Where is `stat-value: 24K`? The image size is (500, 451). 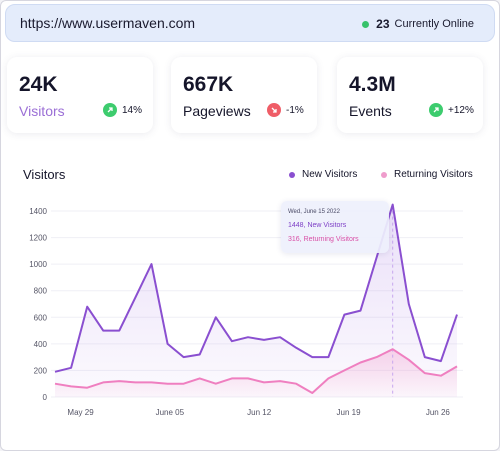
stat-value: 24K is located at coordinates (38, 84).